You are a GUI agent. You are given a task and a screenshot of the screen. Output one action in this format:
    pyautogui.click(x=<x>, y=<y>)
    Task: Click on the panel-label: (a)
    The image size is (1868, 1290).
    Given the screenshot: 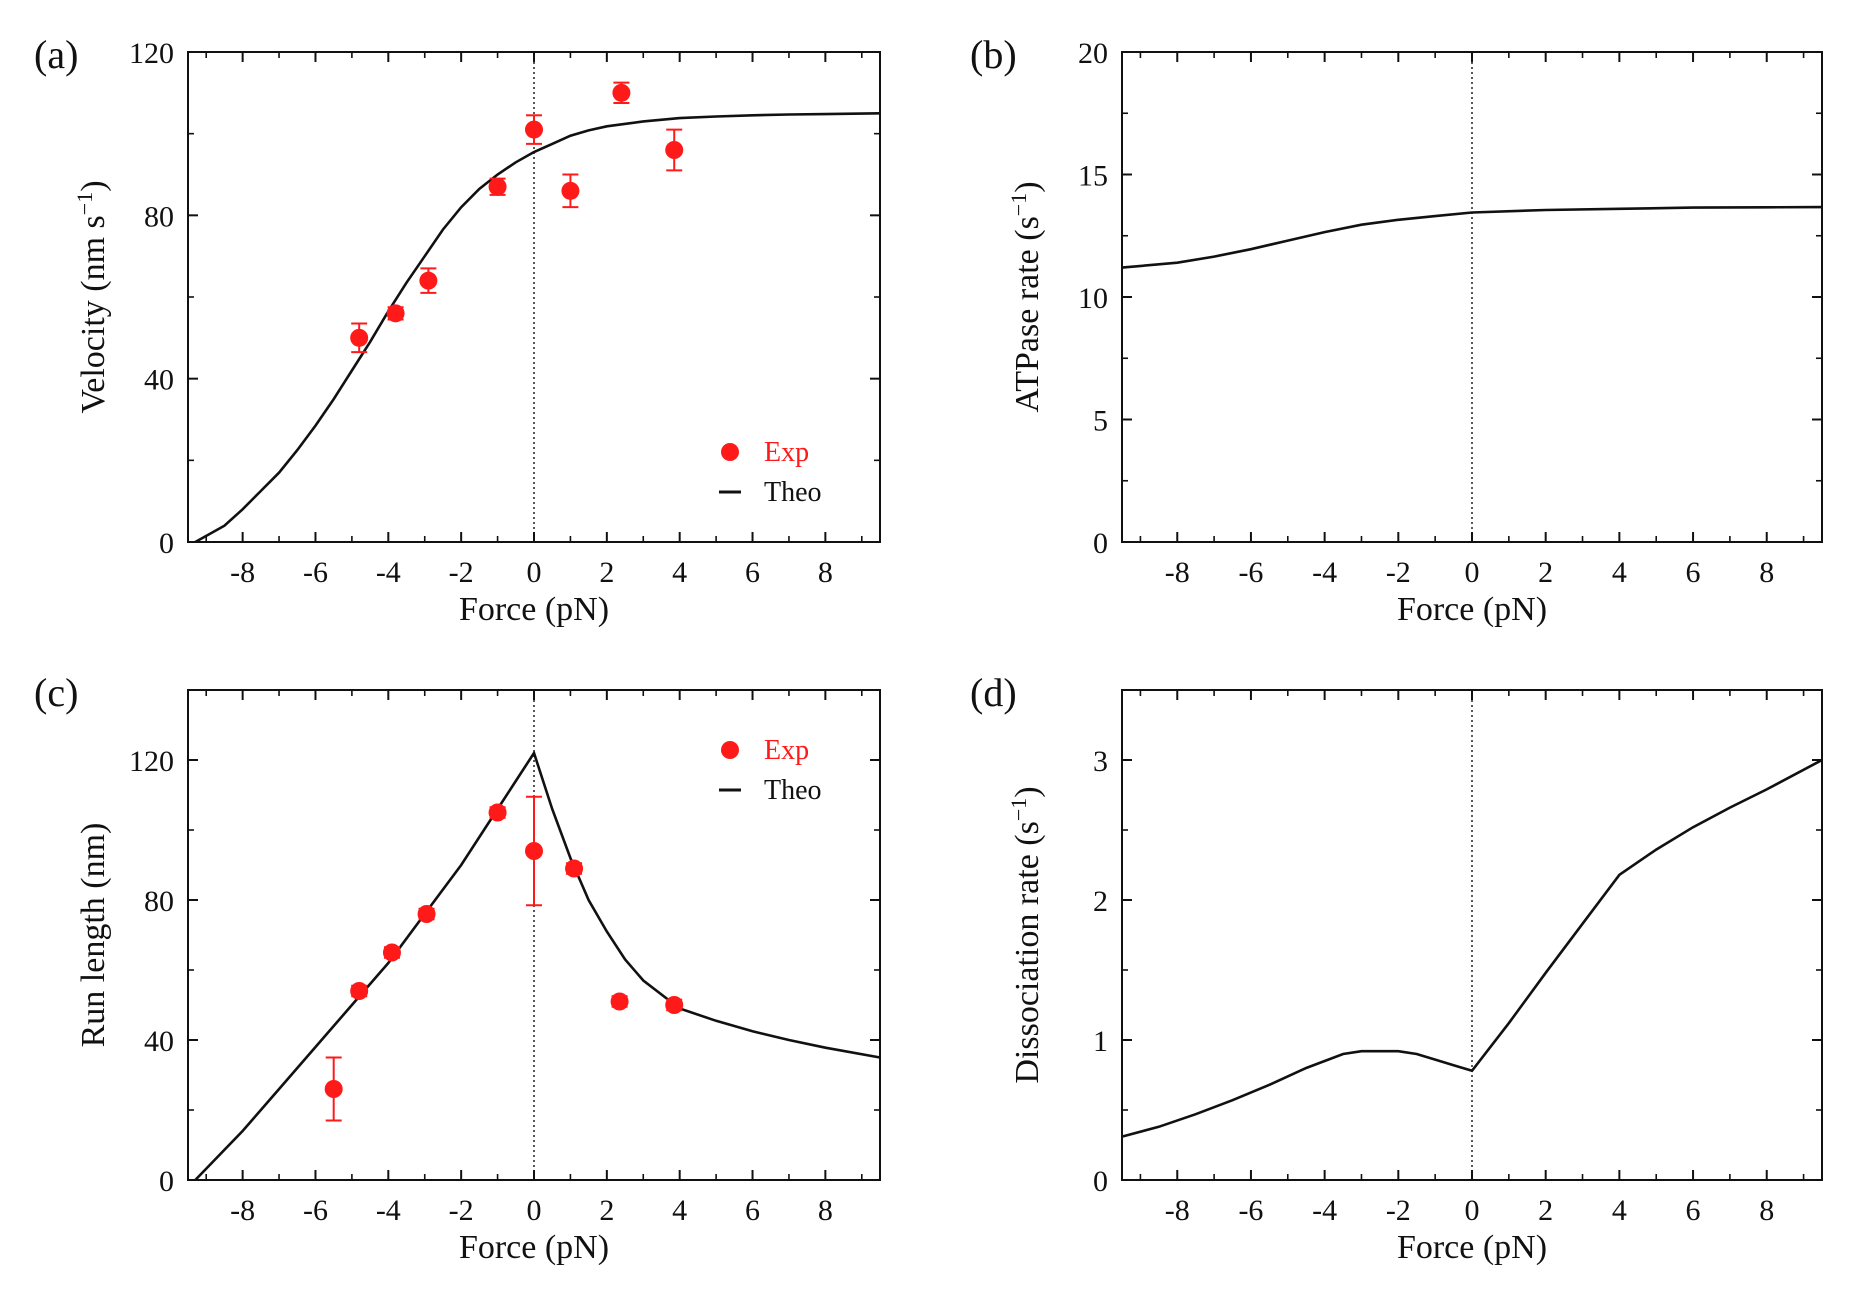 What is the action you would take?
    pyautogui.click(x=56, y=54)
    